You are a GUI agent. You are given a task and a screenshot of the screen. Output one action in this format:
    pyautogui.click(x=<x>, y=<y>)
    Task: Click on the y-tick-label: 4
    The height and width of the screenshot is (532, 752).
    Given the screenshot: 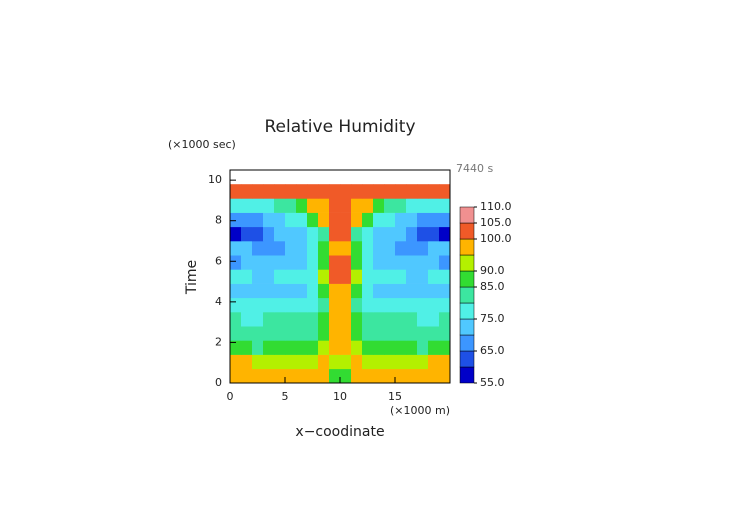 What is the action you would take?
    pyautogui.click(x=218, y=301)
    